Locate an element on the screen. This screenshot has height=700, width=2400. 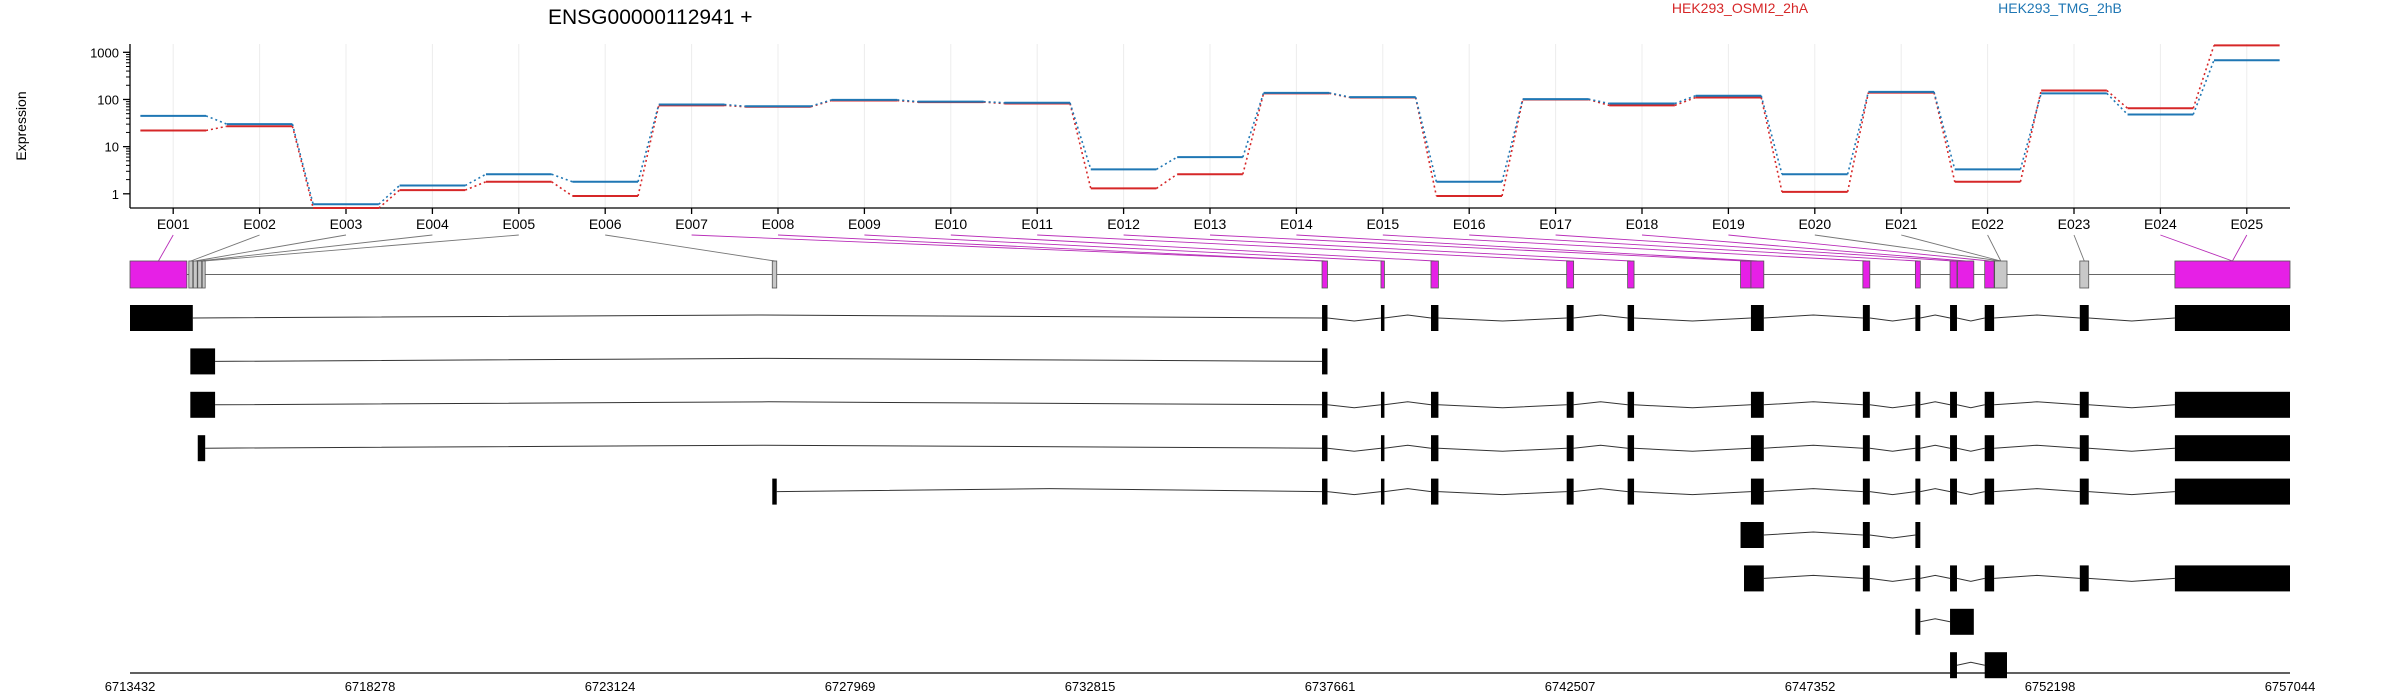
exon-connector-E002 is located at coordinates (225, 248).